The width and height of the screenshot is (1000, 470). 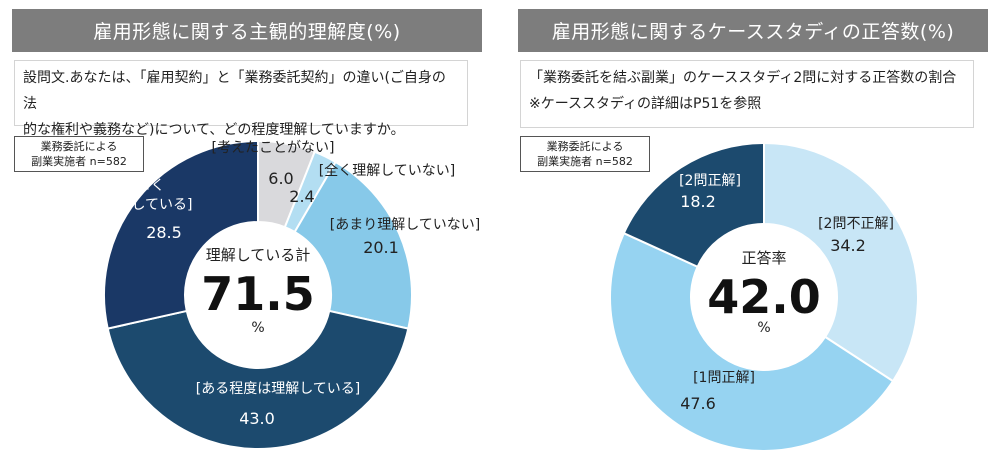 What do you see at coordinates (753, 30) in the screenshot?
I see `chart-title: 雇用形態に関するケーススタディの正答数(%)` at bounding box center [753, 30].